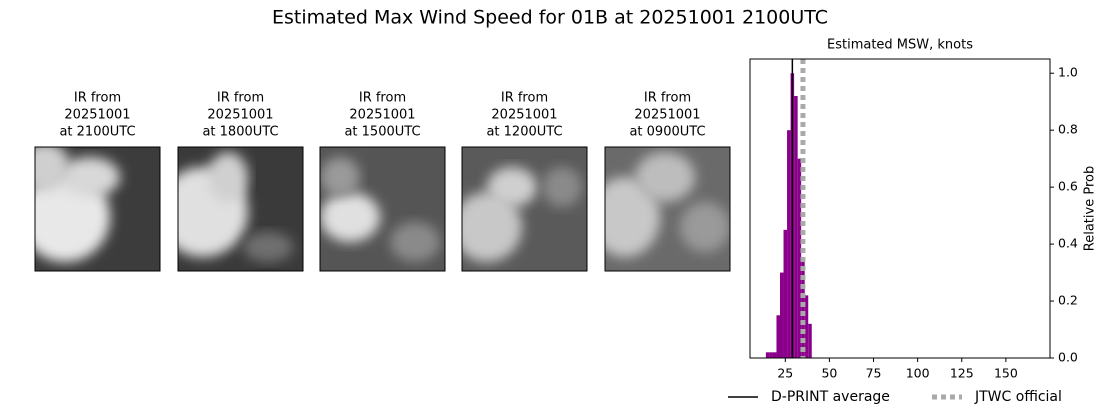  Describe the element at coordinates (1068, 243) in the screenshot. I see `y-tick-label: 0.4` at that location.